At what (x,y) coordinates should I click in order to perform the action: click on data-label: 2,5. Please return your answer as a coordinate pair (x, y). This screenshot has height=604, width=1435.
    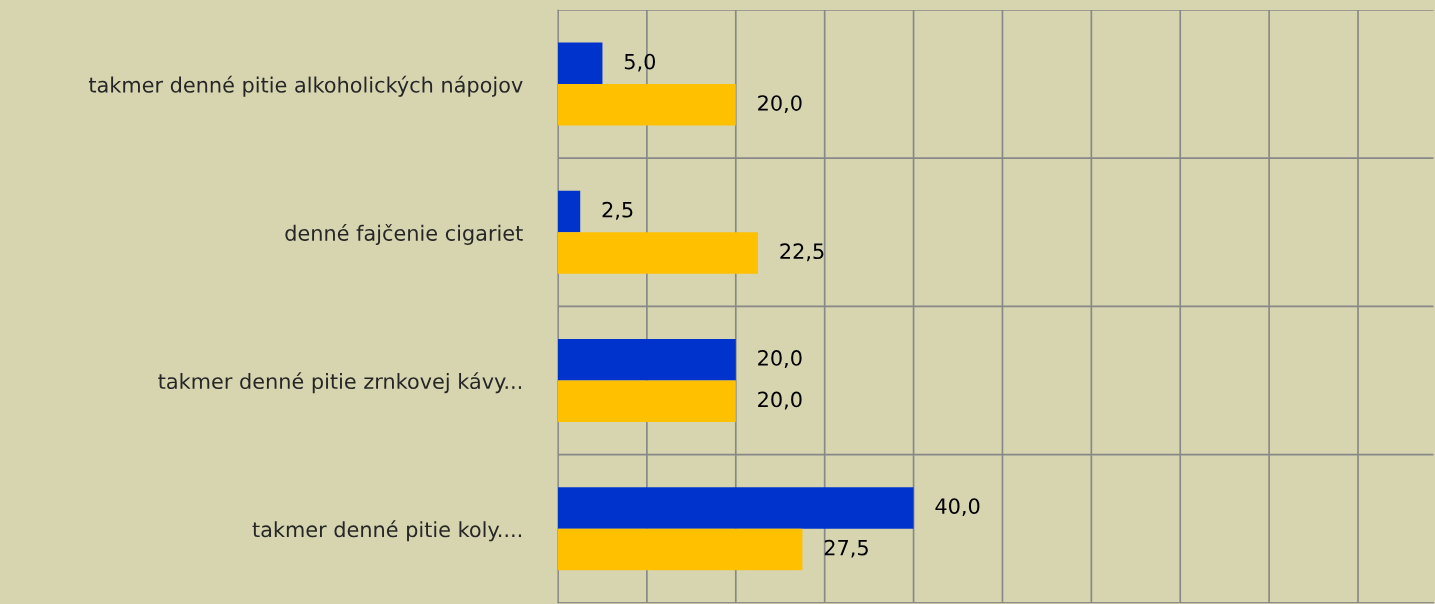
    Looking at the image, I should click on (617, 210).